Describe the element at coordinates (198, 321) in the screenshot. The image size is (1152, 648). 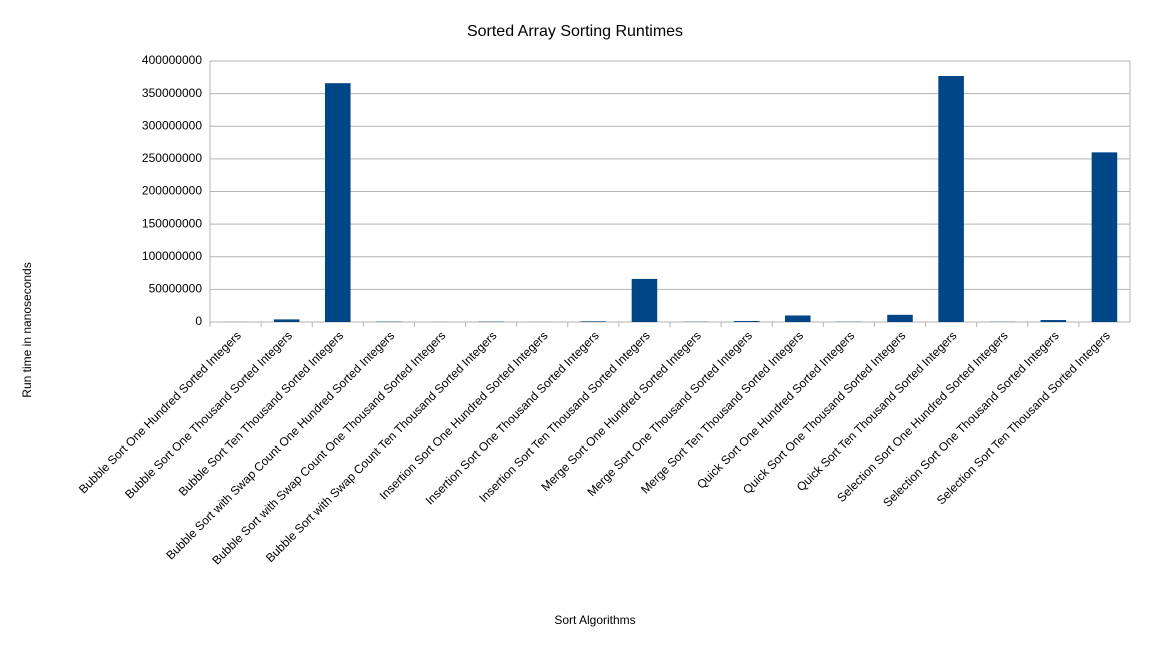
I see `y-tick-label: 0` at that location.